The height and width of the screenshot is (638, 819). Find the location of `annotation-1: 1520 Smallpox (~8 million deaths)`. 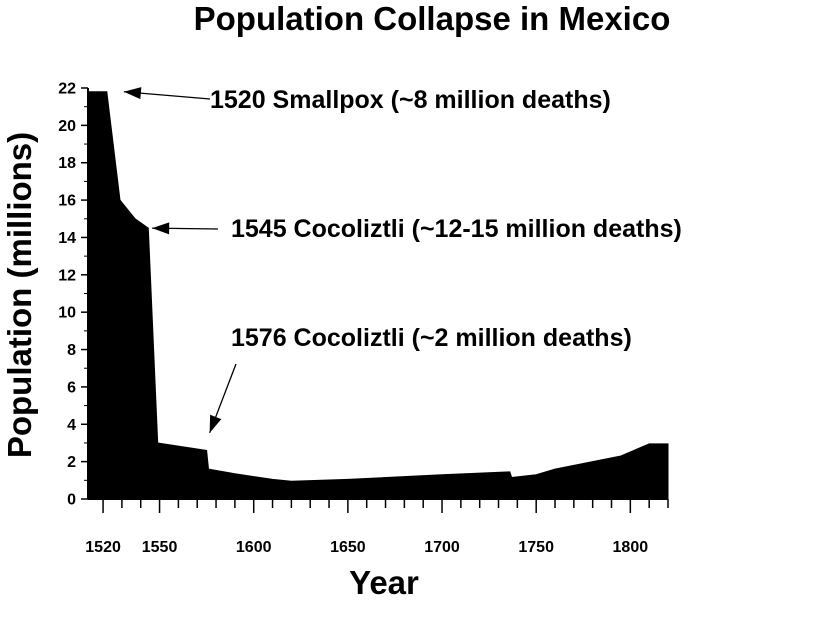

annotation-1: 1520 Smallpox (~8 million deaths) is located at coordinates (367, 100).